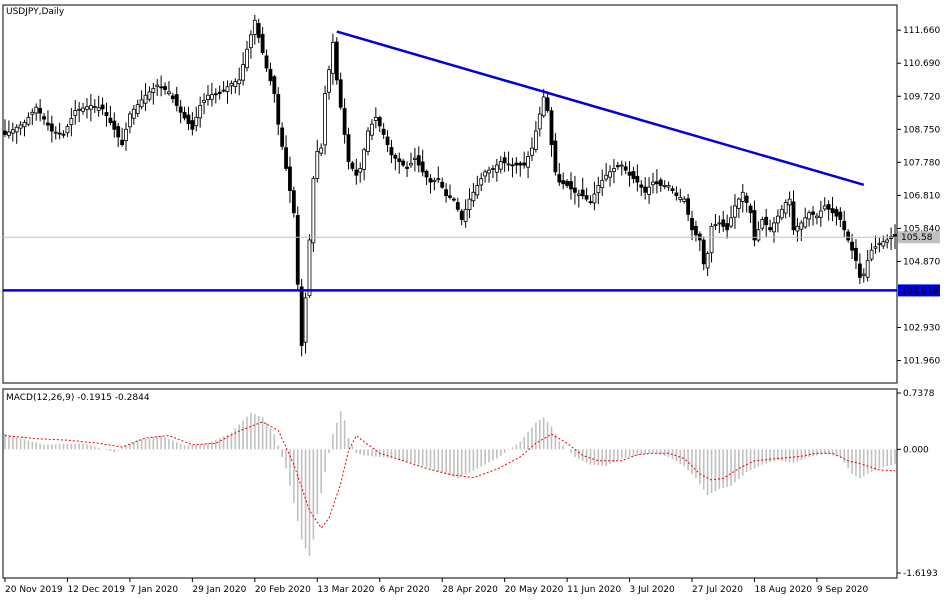  What do you see at coordinates (35, 12) in the screenshot?
I see `symbol-label: USDJPY,Daily` at bounding box center [35, 12].